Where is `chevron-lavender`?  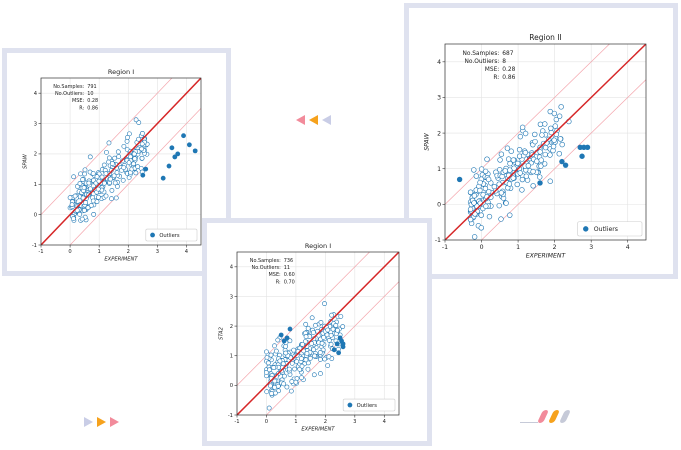 chevron-lavender is located at coordinates (326, 120).